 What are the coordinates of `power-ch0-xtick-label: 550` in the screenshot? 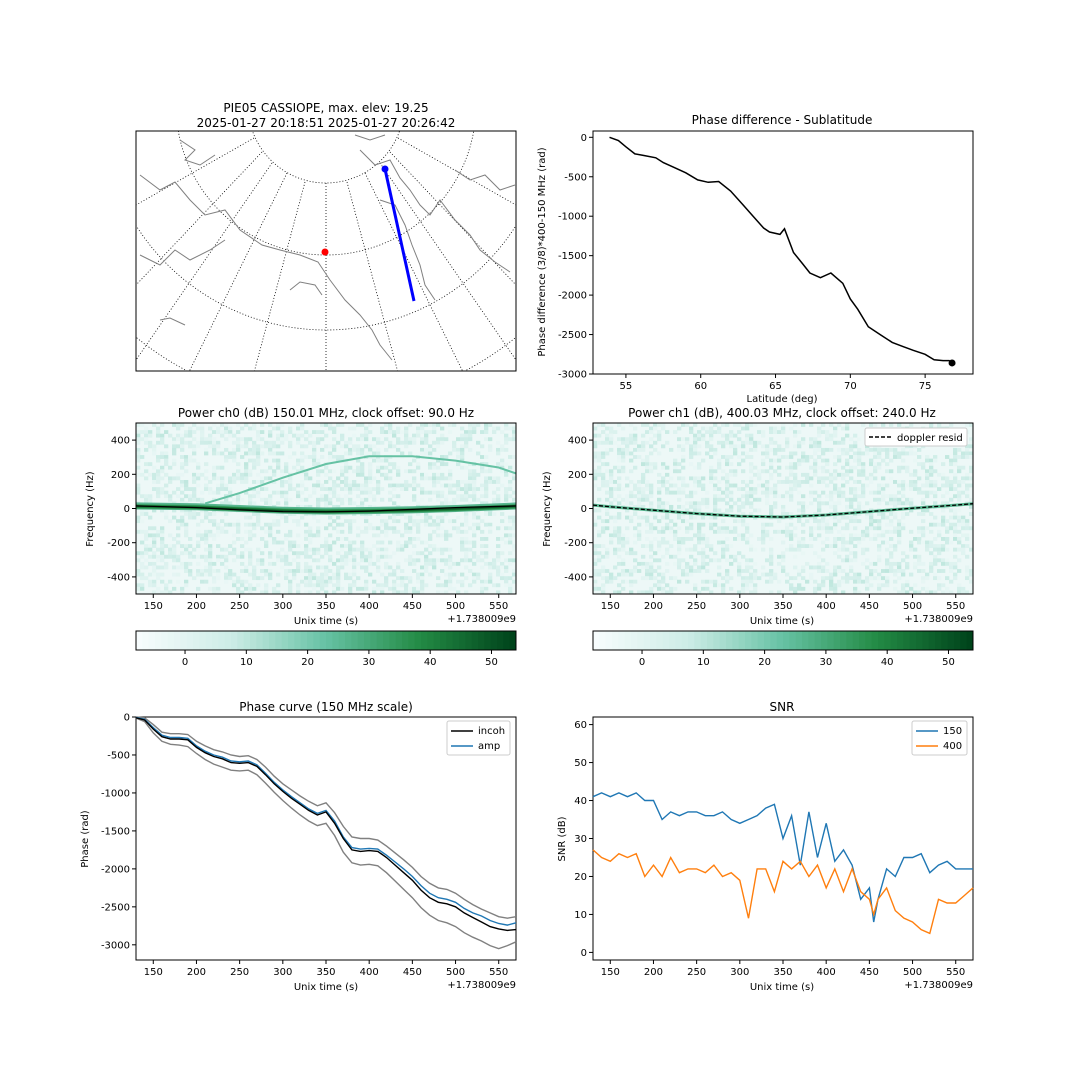 It's located at (498, 606).